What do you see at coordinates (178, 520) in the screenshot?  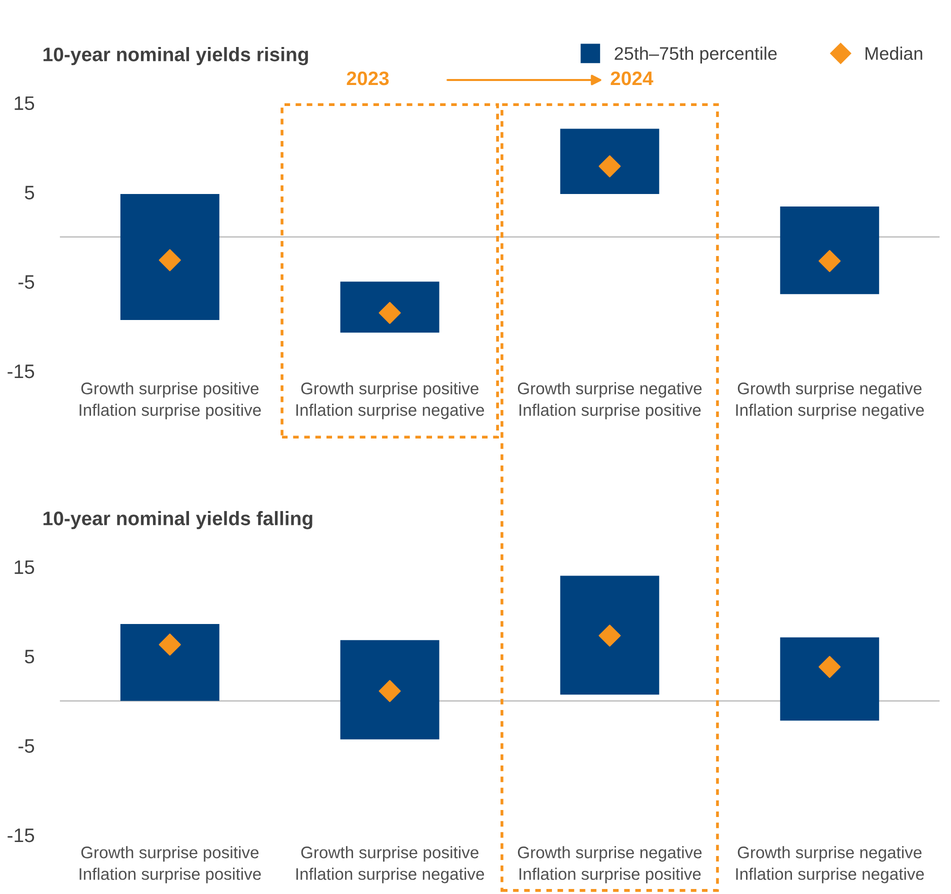 I see `chart-title: 10-year nominal yields falling` at bounding box center [178, 520].